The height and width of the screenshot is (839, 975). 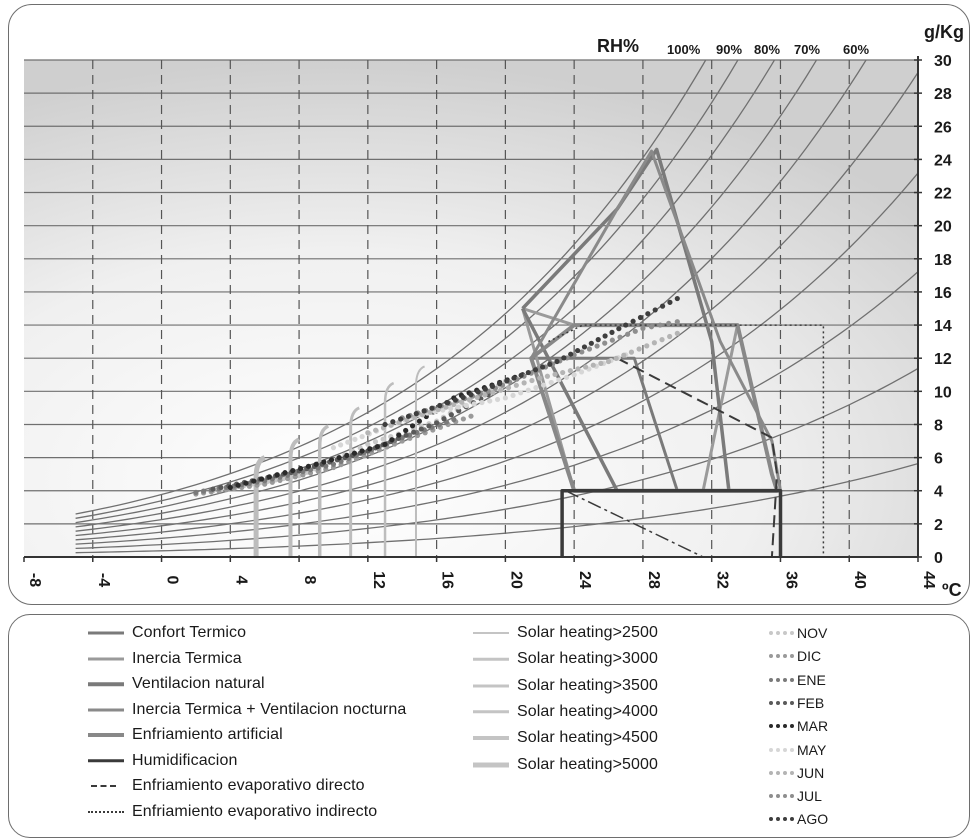 I want to click on y-tick-label: 10, so click(x=943, y=392).